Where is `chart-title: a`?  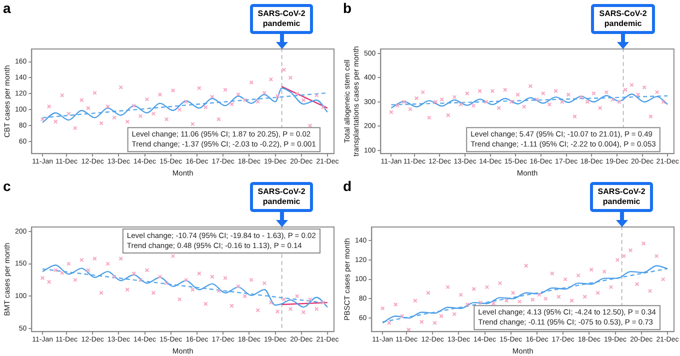 chart-title: a is located at coordinates (7, 8).